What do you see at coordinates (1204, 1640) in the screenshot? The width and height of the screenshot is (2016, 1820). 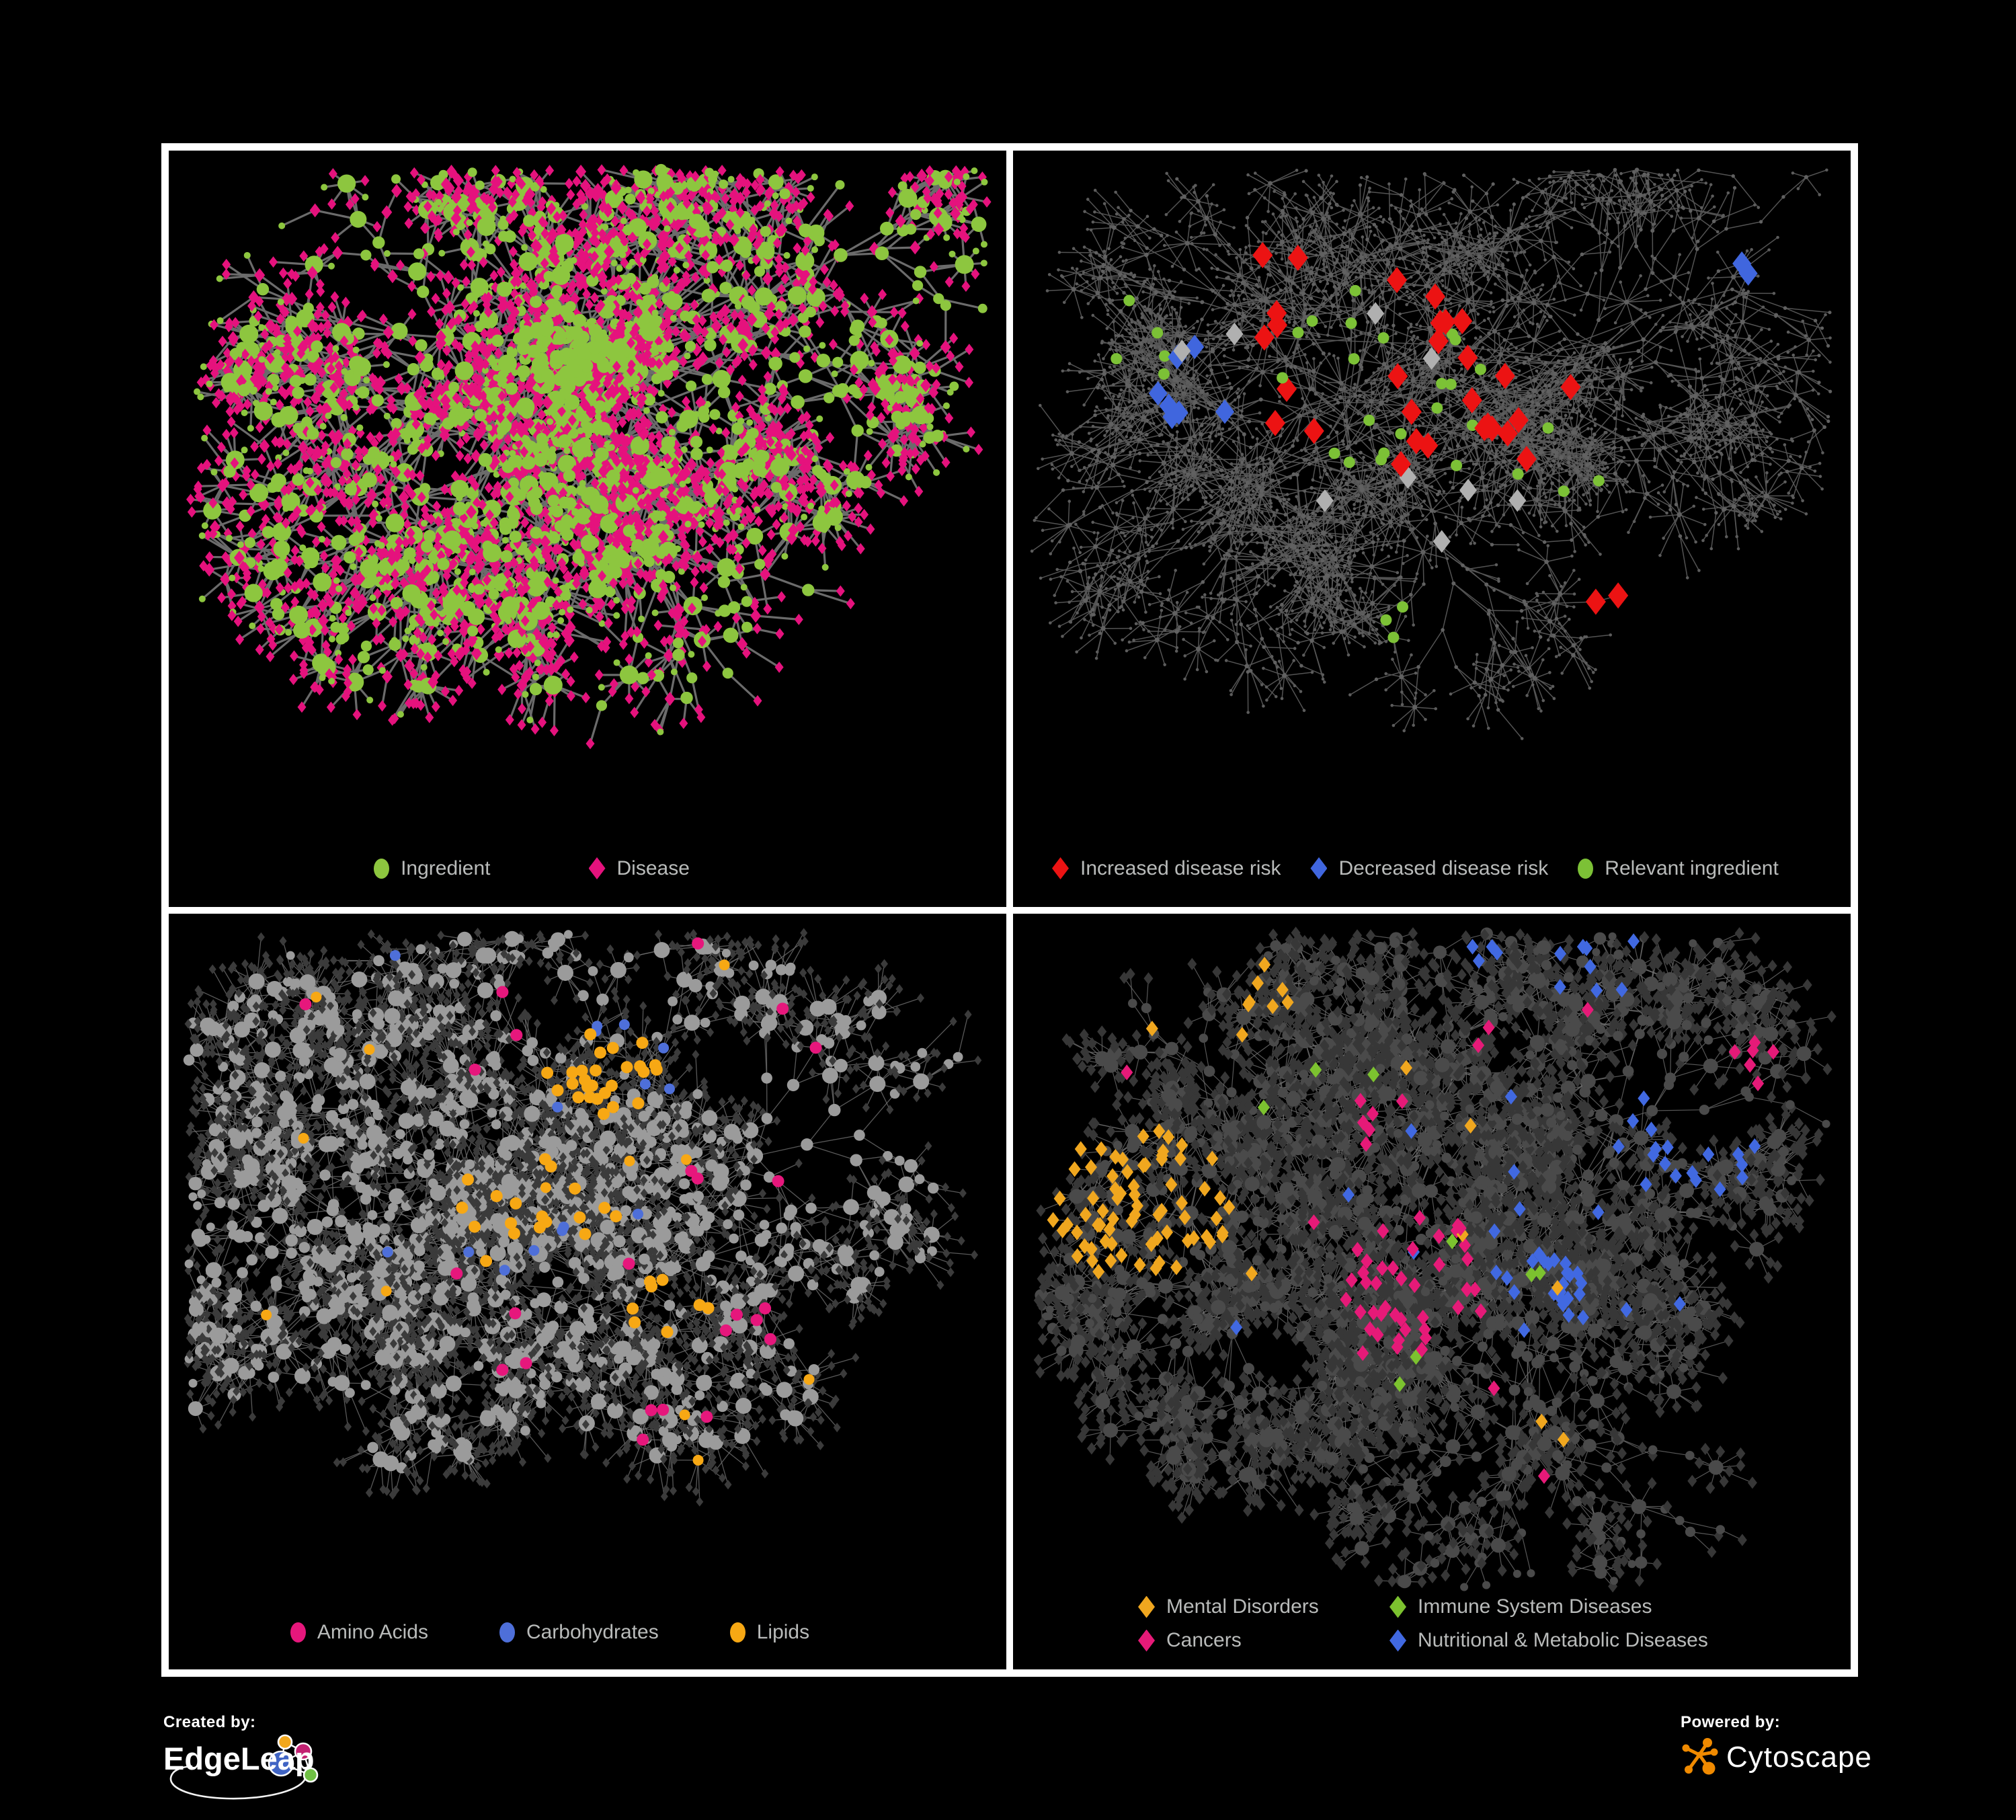 I see `legend-label: Cancers` at bounding box center [1204, 1640].